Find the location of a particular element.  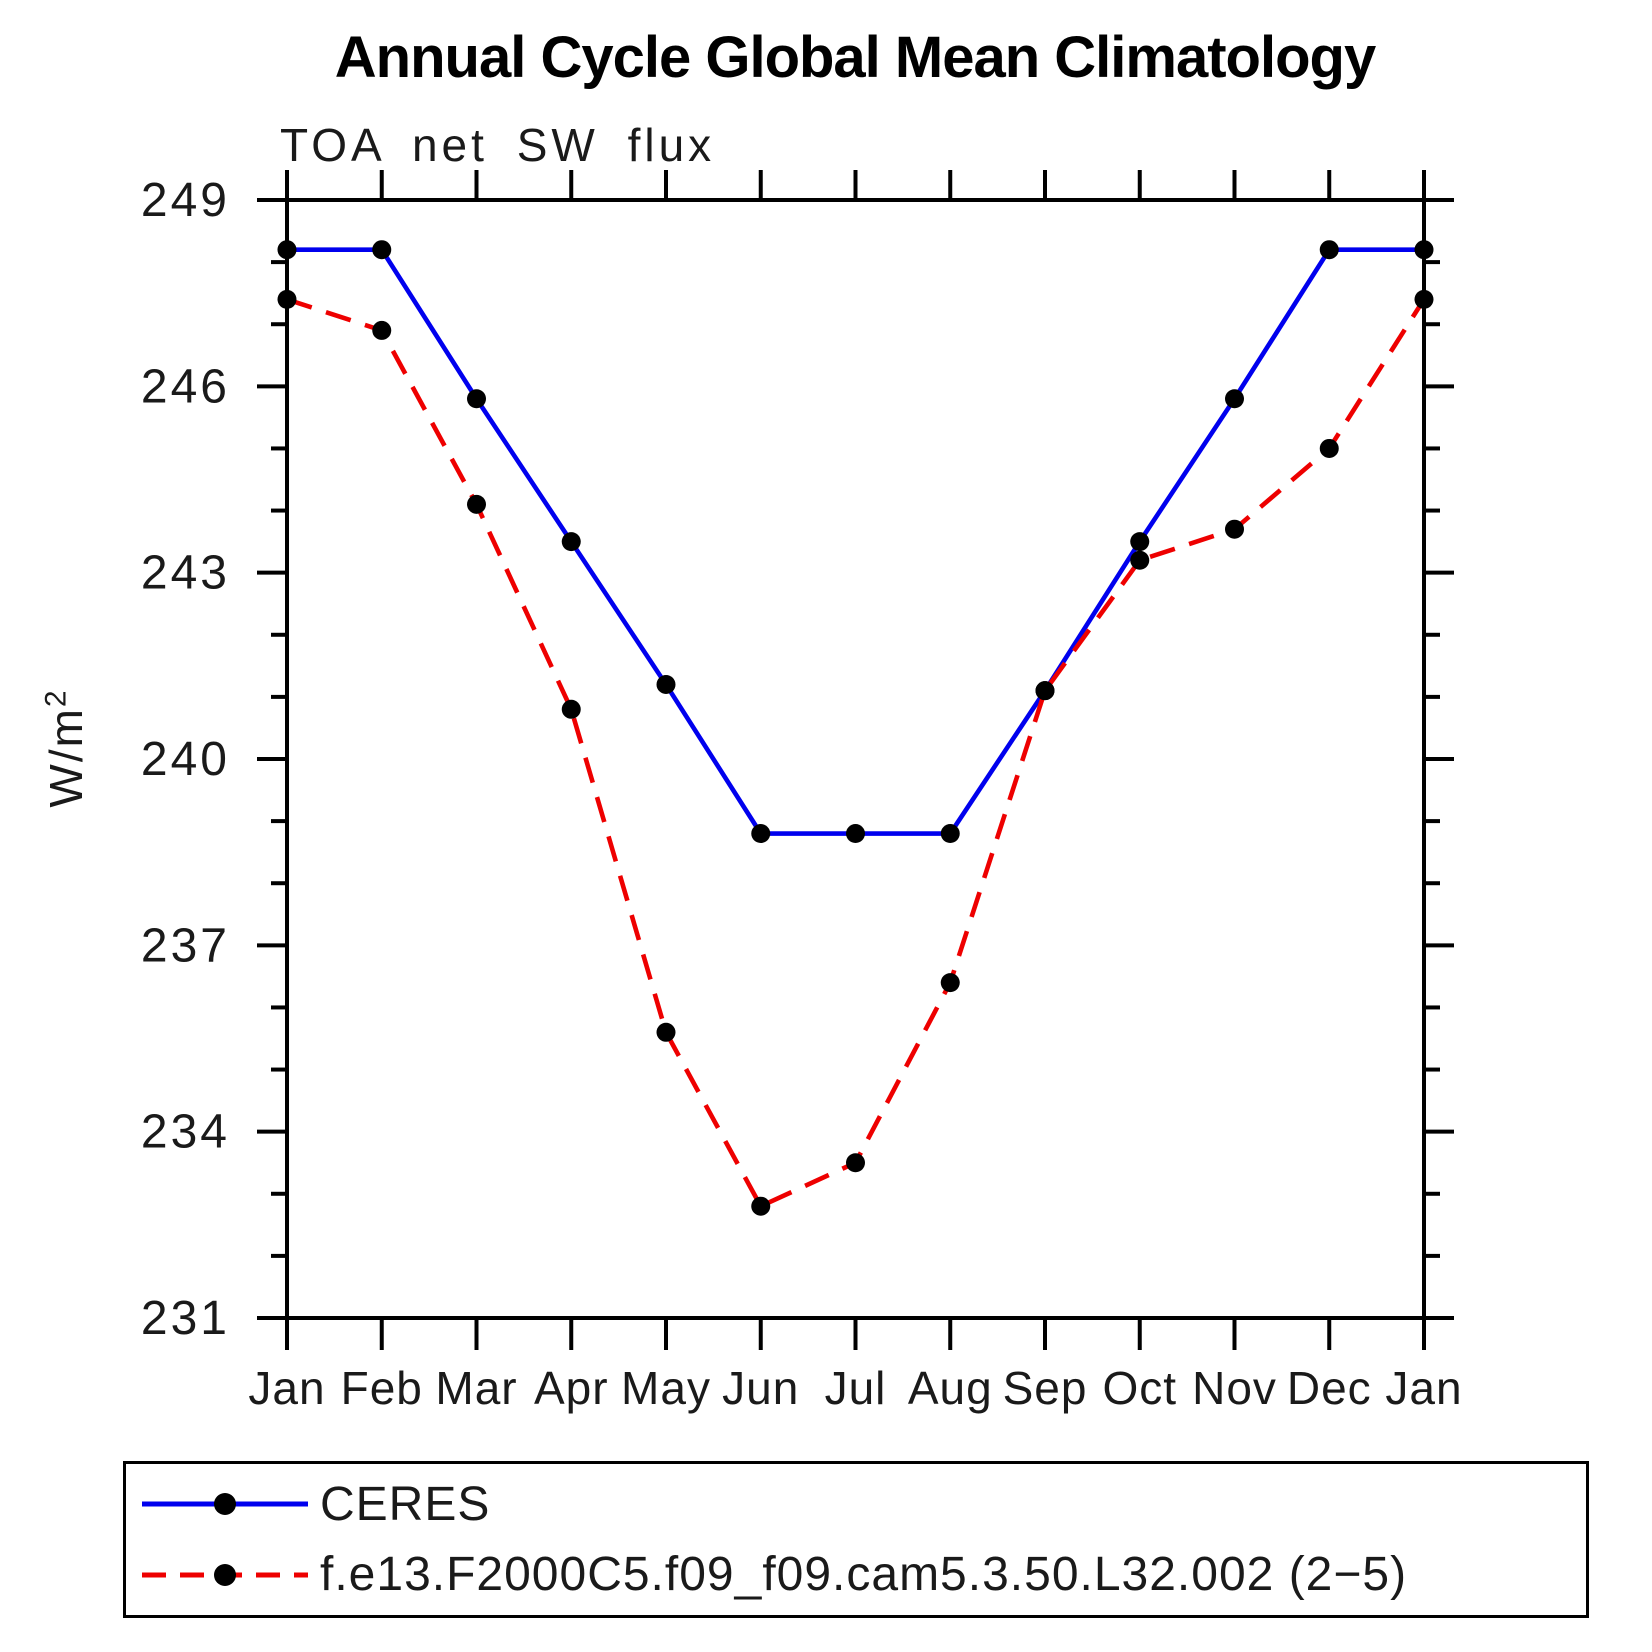

x-tick-label: Jul is located at coordinates (856, 1388).